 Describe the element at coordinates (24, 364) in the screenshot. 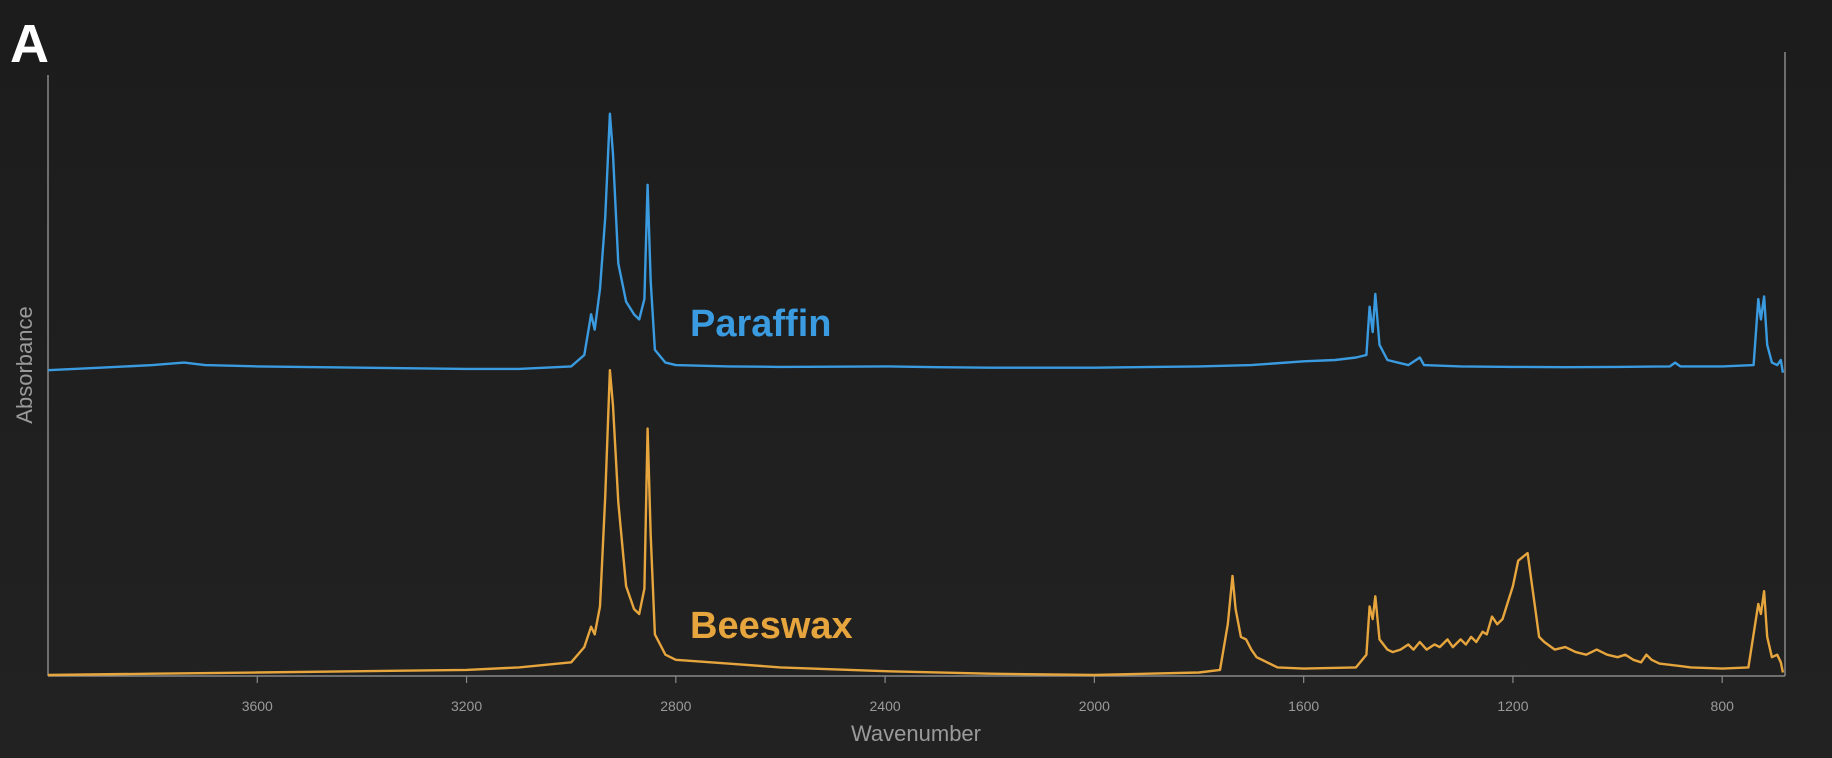

I see `y-axis-title: Absorbance` at that location.